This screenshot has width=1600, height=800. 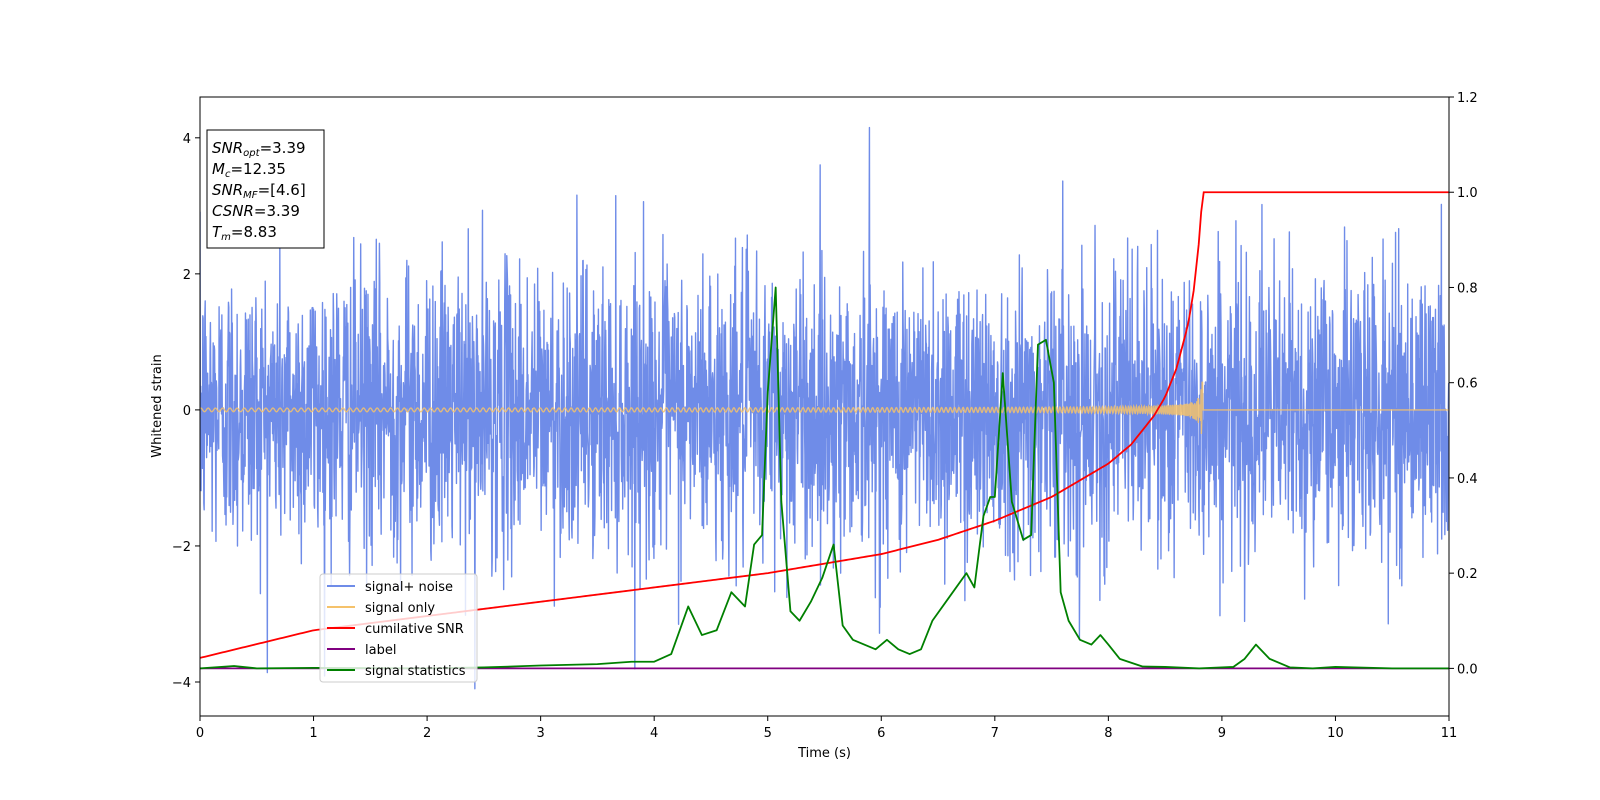 I want to click on annotation-line: SNRopt=3.39, so click(x=259, y=149).